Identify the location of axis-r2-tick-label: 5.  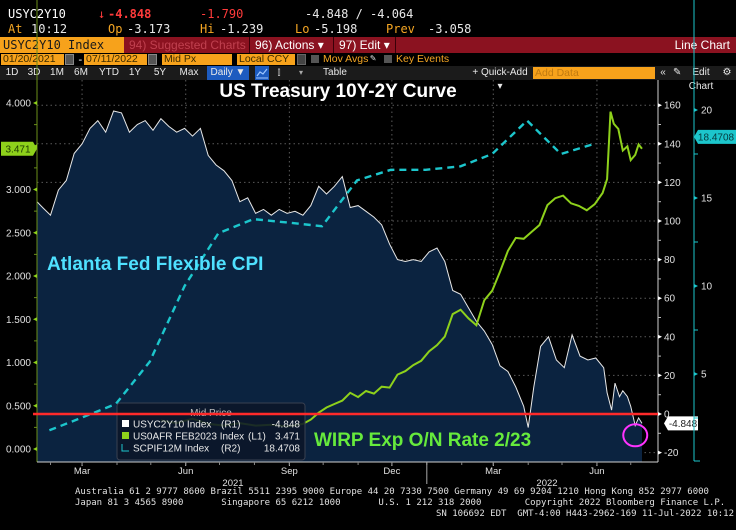
(704, 375).